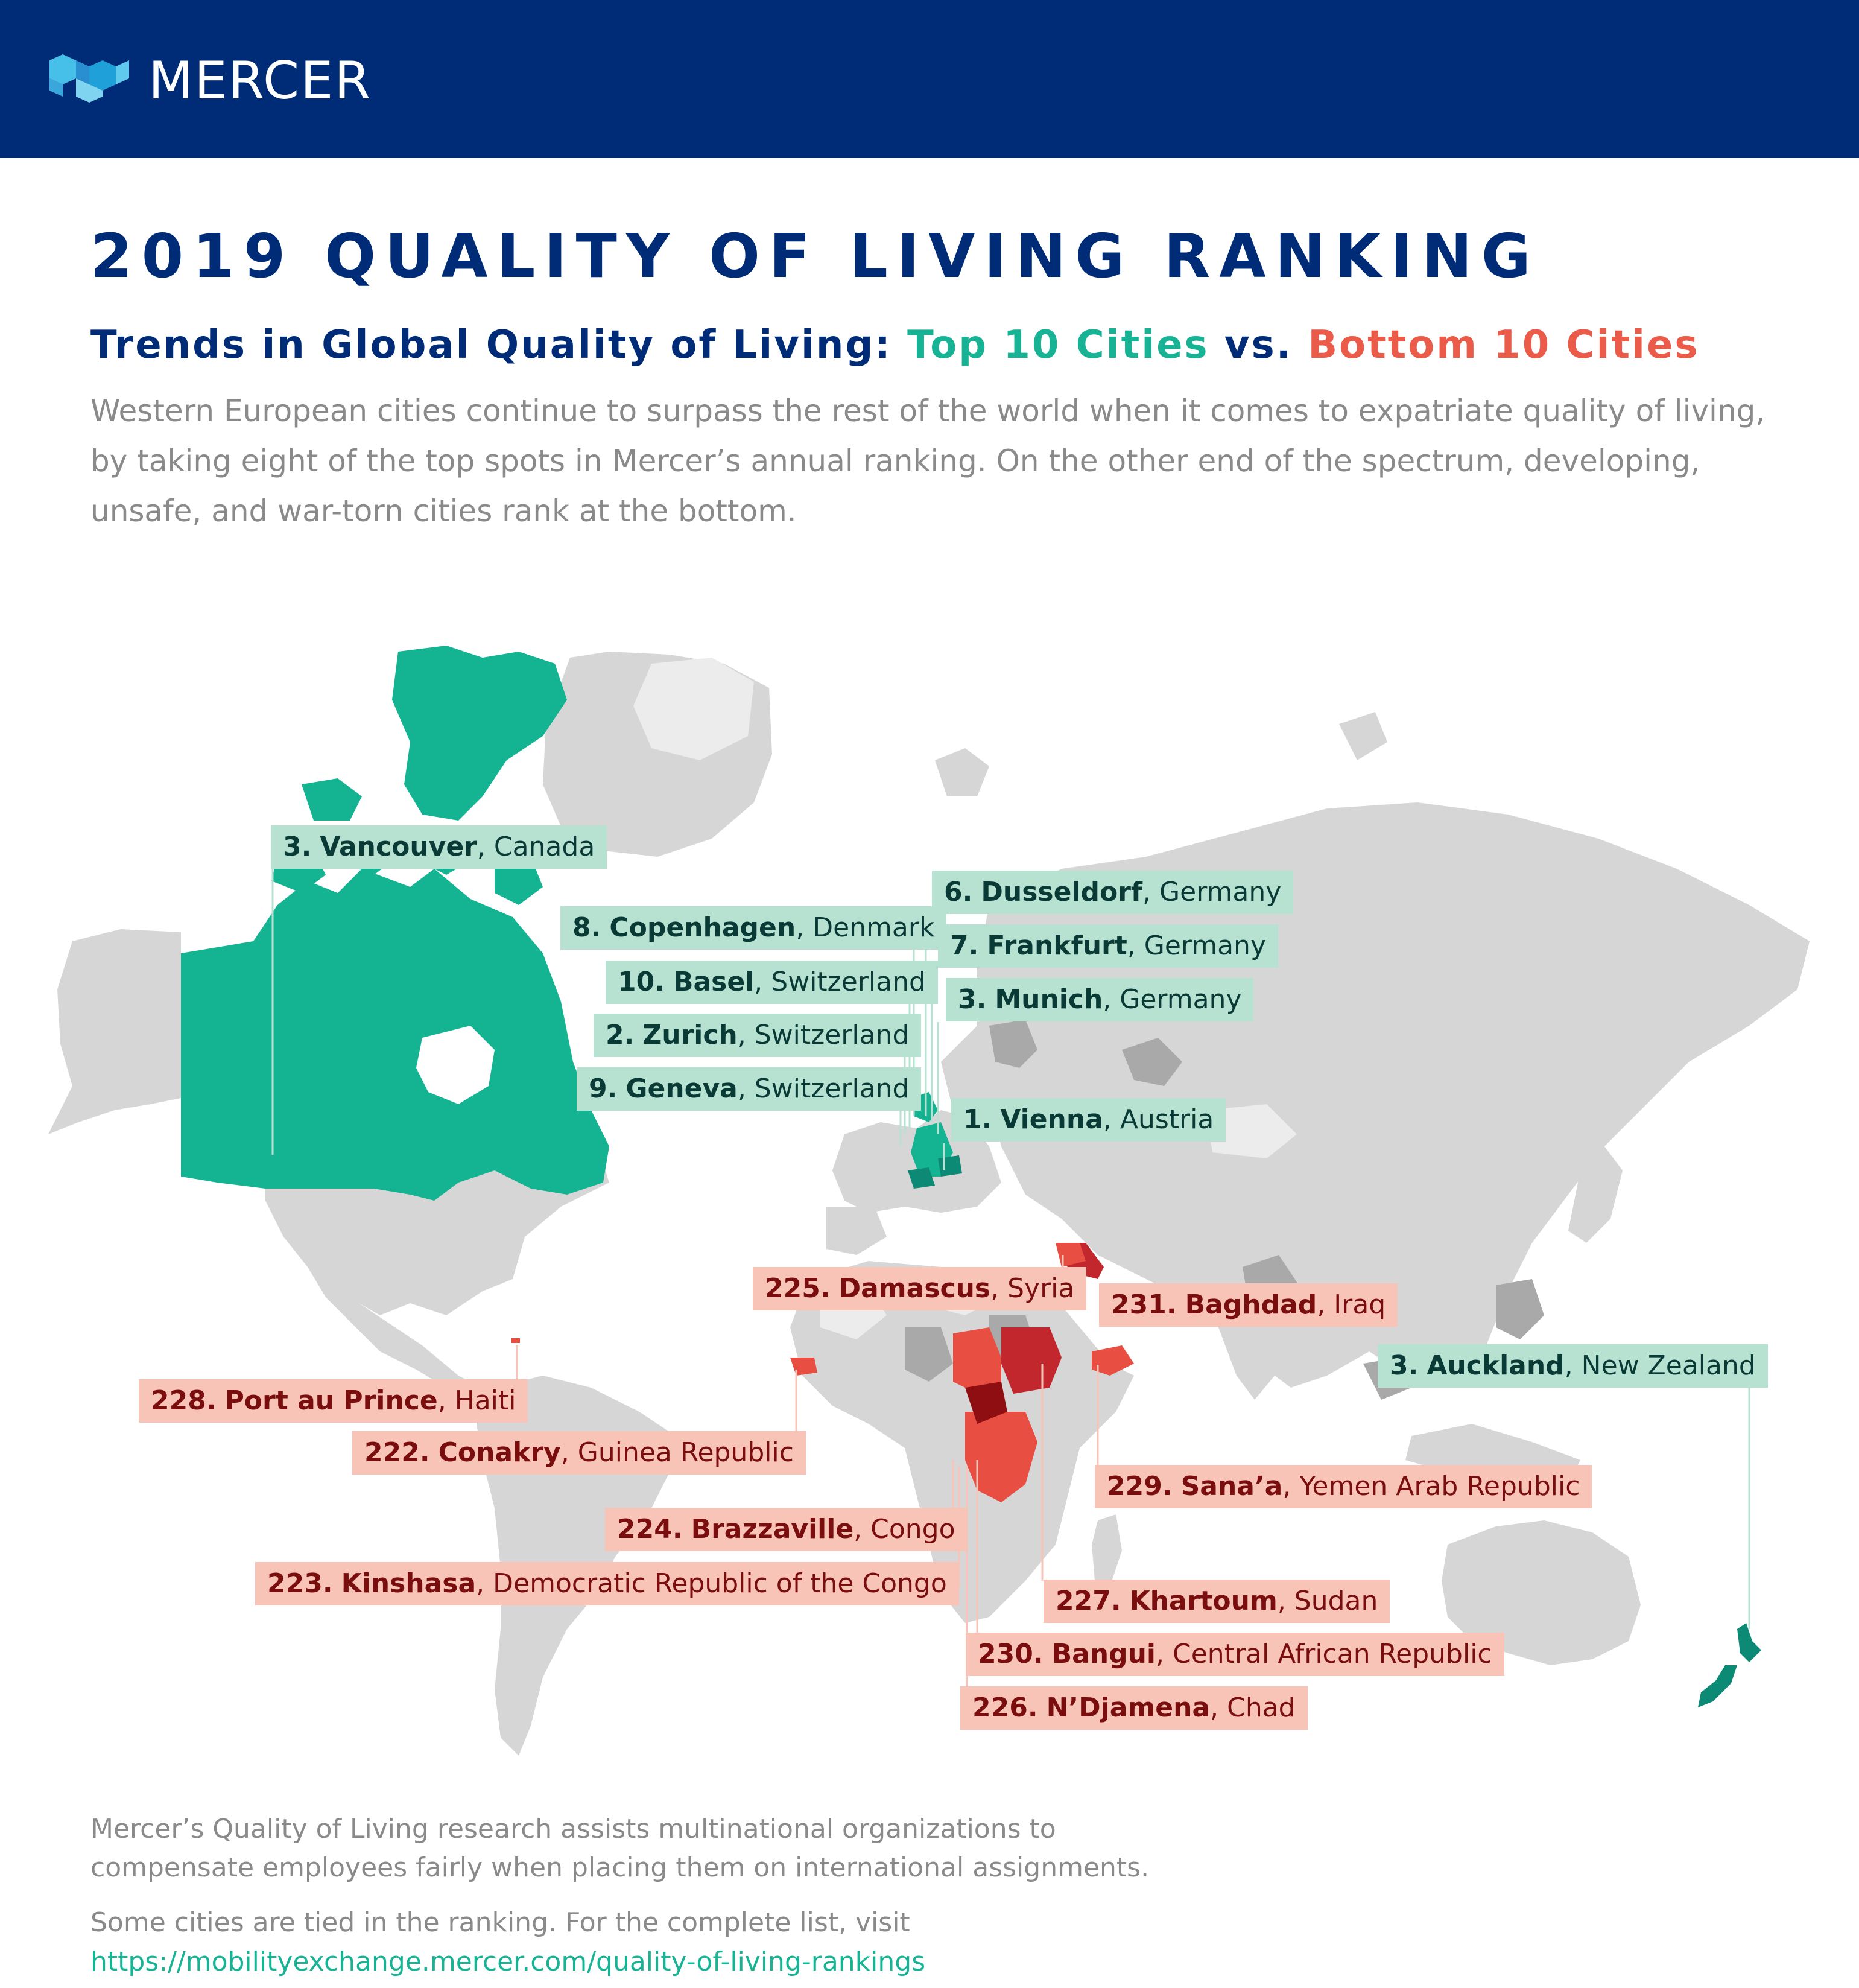 This screenshot has height=1988, width=1859. I want to click on subtitle-top: Top 10 Cities, so click(1058, 345).